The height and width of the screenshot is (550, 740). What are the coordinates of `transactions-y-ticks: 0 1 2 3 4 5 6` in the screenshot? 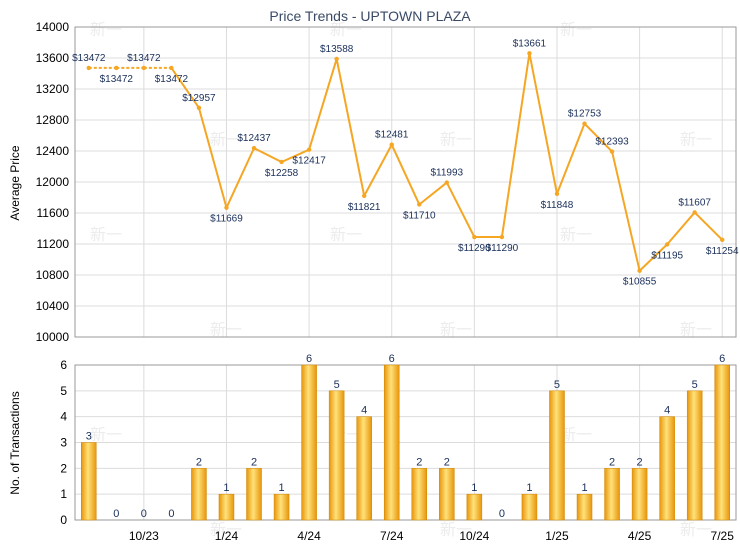 It's located at (63, 442).